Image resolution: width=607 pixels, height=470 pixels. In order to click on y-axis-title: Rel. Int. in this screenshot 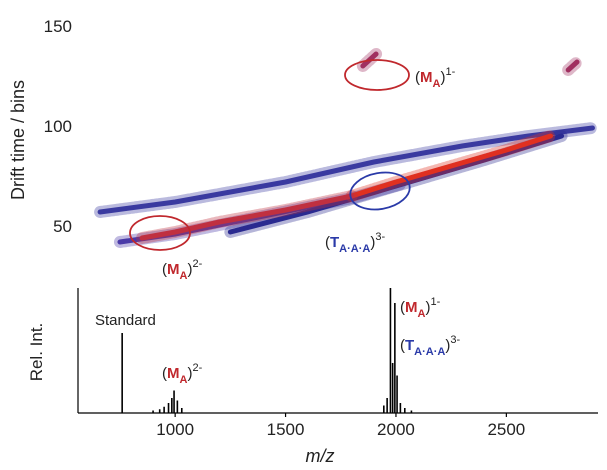, I will do `click(36, 352)`.